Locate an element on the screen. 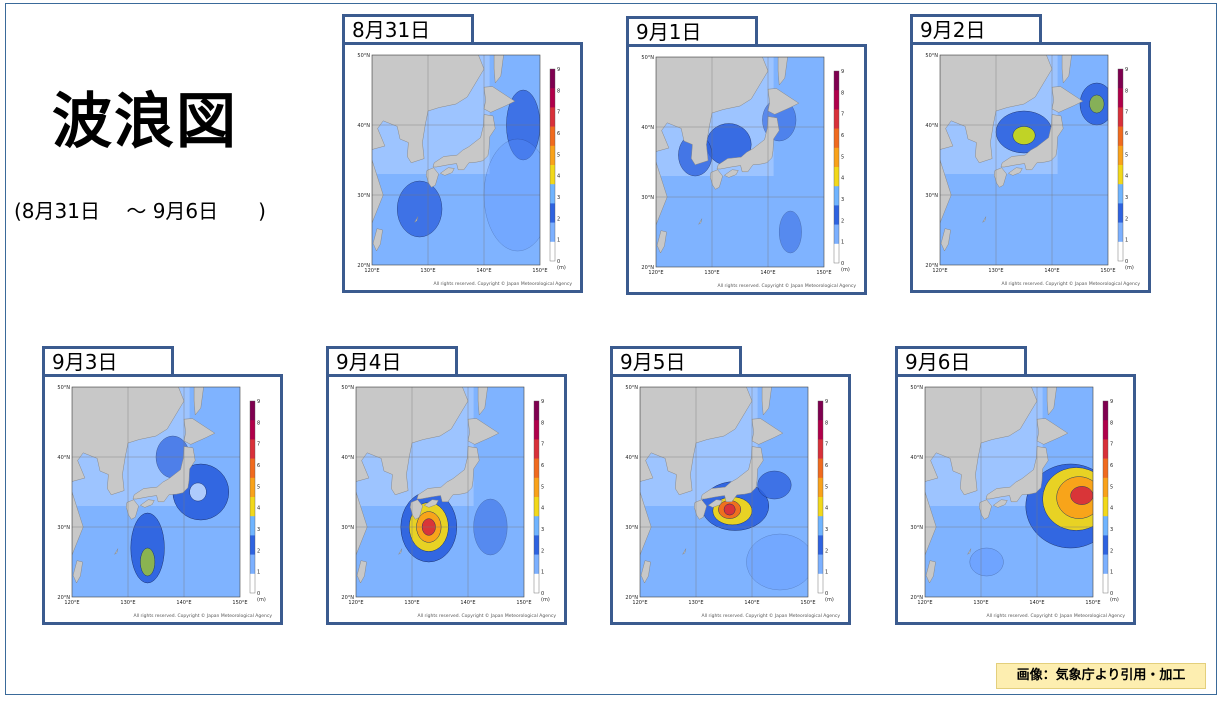 The height and width of the screenshot is (702, 1224). colorbar-tick-label: 5 is located at coordinates (1126, 155).